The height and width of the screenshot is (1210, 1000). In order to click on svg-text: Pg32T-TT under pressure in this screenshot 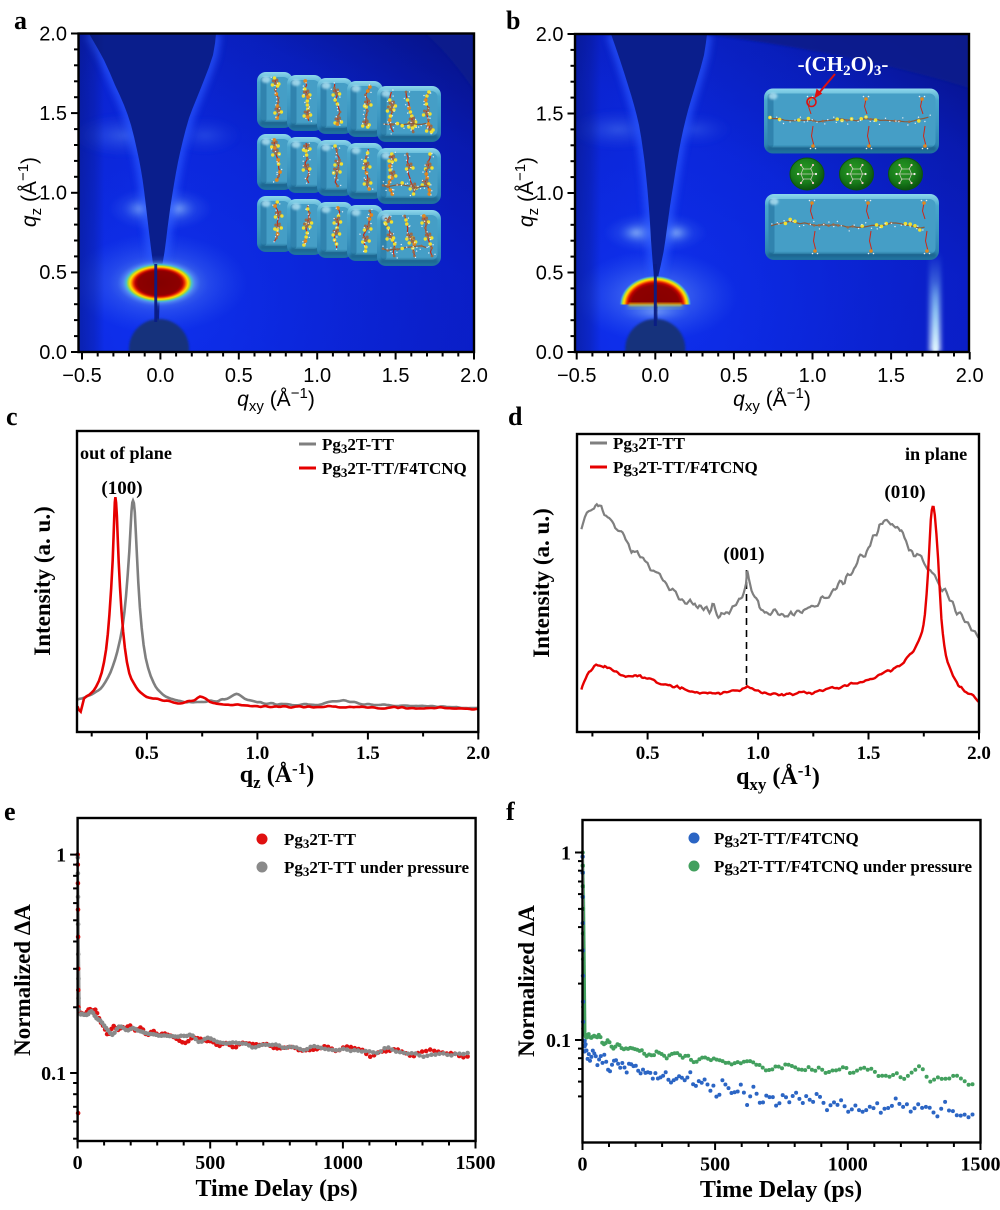, I will do `click(377, 868)`.